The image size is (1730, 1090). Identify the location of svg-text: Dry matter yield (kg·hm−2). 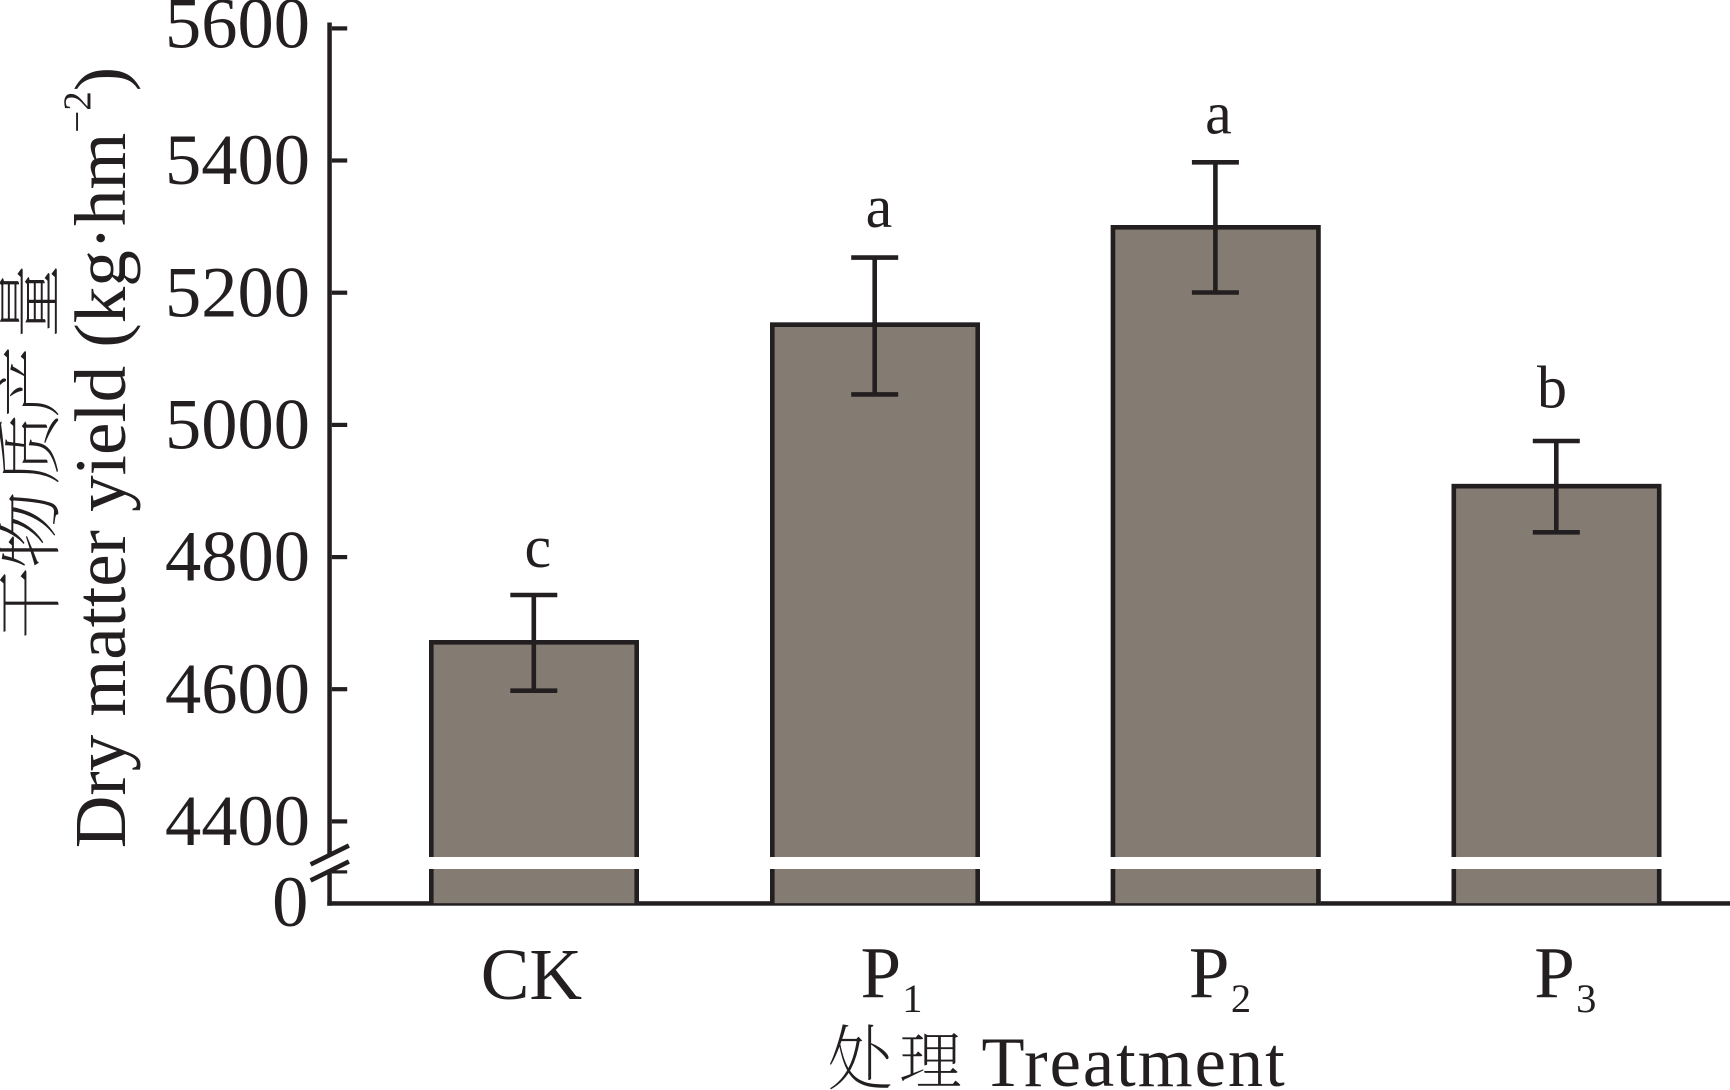
(98, 457).